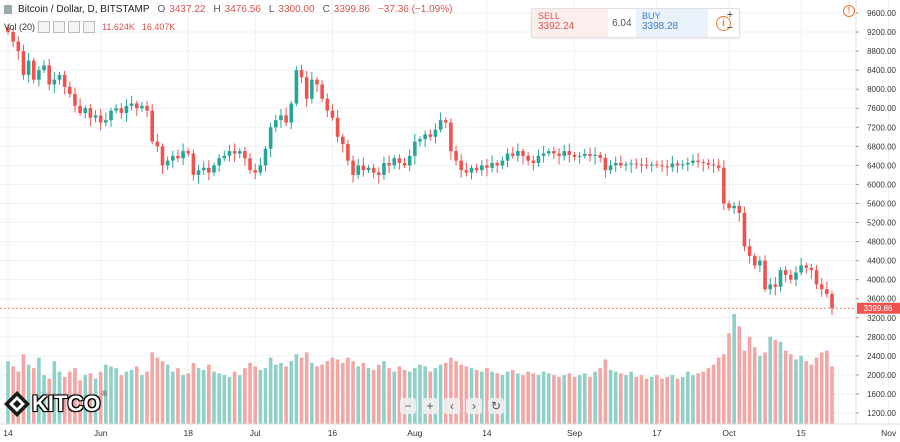 Image resolution: width=900 pixels, height=442 pixels. I want to click on settings-icon, so click(59, 27).